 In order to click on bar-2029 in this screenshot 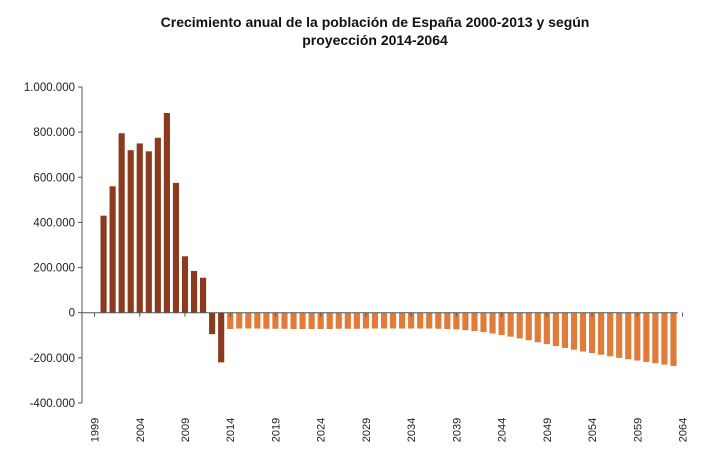, I will do `click(365, 320)`.